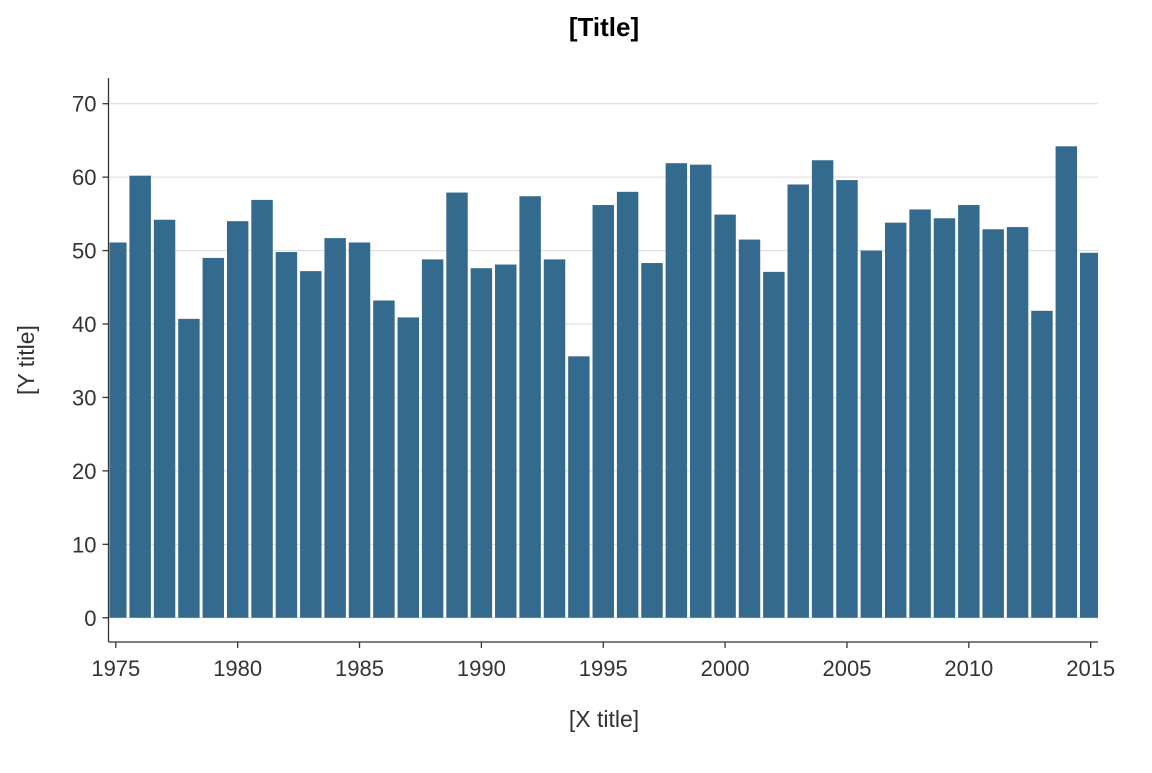 Image resolution: width=1152 pixels, height=773 pixels. I want to click on bar-1981, so click(262, 408).